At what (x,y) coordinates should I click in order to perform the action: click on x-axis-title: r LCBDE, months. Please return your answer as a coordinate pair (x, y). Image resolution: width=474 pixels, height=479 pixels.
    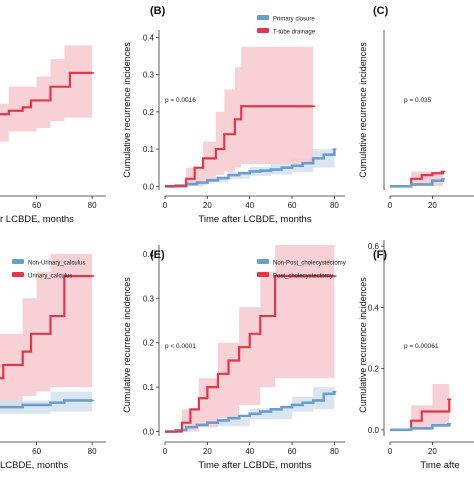
    Looking at the image, I should click on (37, 219).